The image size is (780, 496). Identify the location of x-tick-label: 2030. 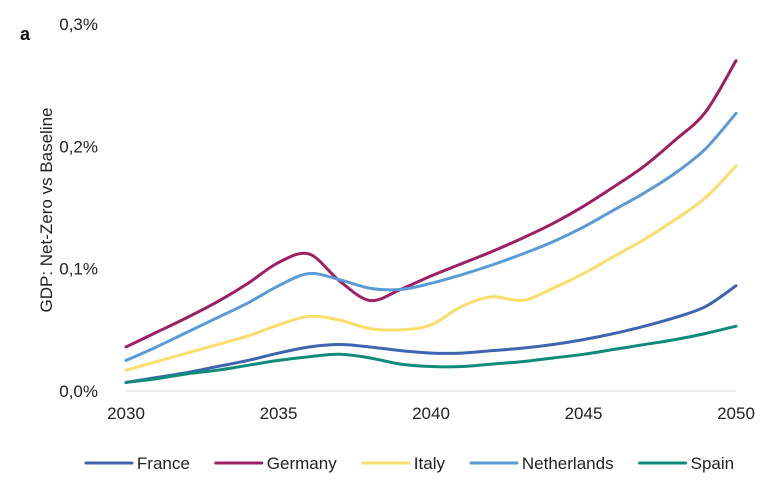
(126, 413).